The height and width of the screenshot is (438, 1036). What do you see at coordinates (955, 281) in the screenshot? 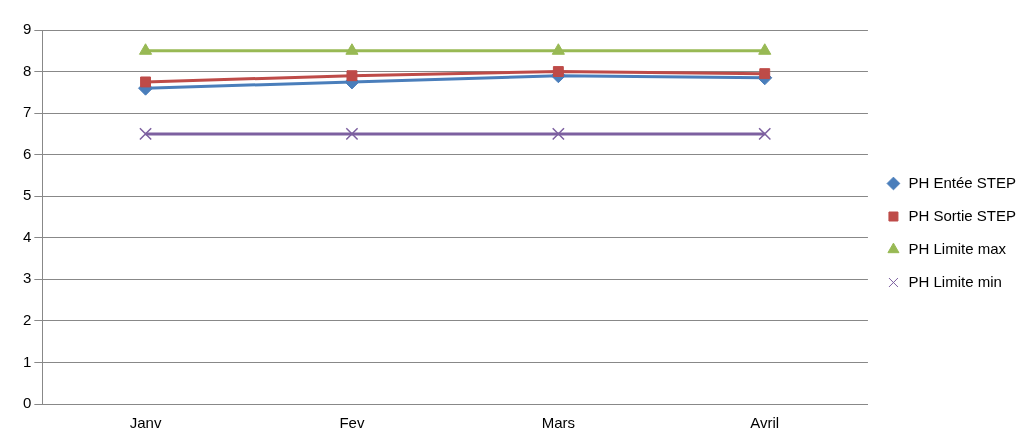
I see `legend-label: PH Limite min` at bounding box center [955, 281].